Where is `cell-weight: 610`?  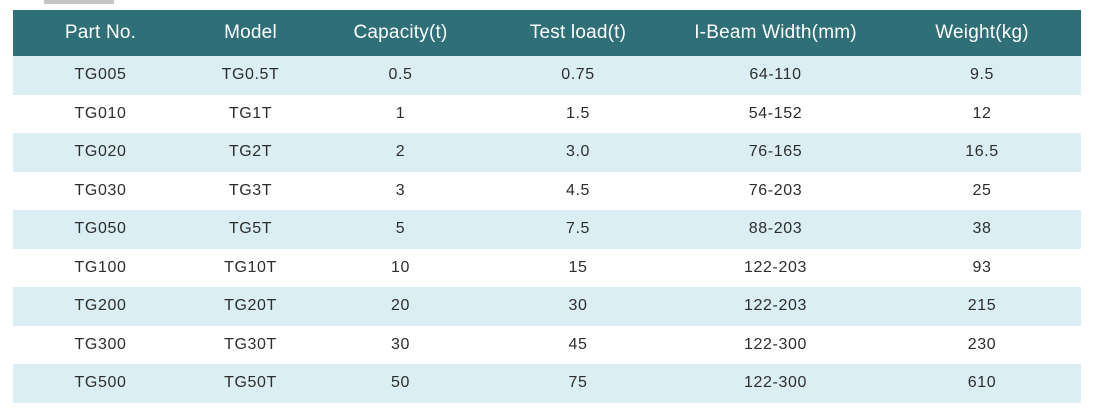
cell-weight: 610 is located at coordinates (982, 383).